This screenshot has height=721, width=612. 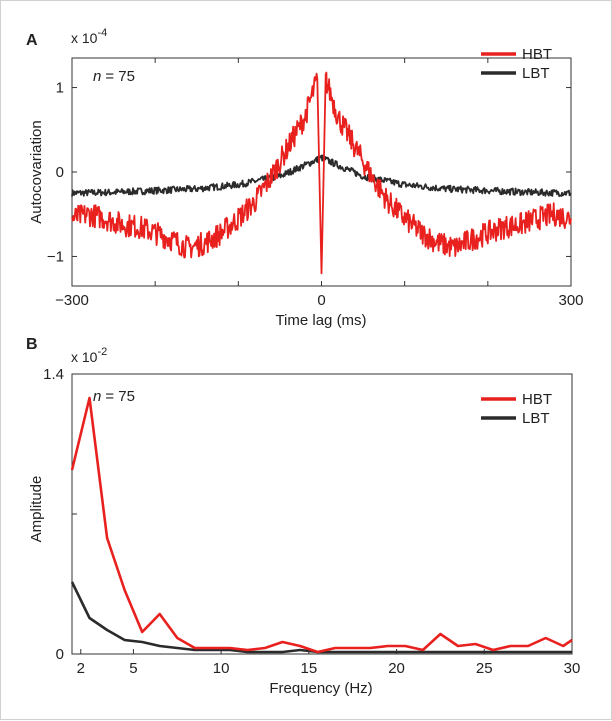 What do you see at coordinates (516, 409) in the screenshot?
I see `panel-b-legend: HBT LBT` at bounding box center [516, 409].